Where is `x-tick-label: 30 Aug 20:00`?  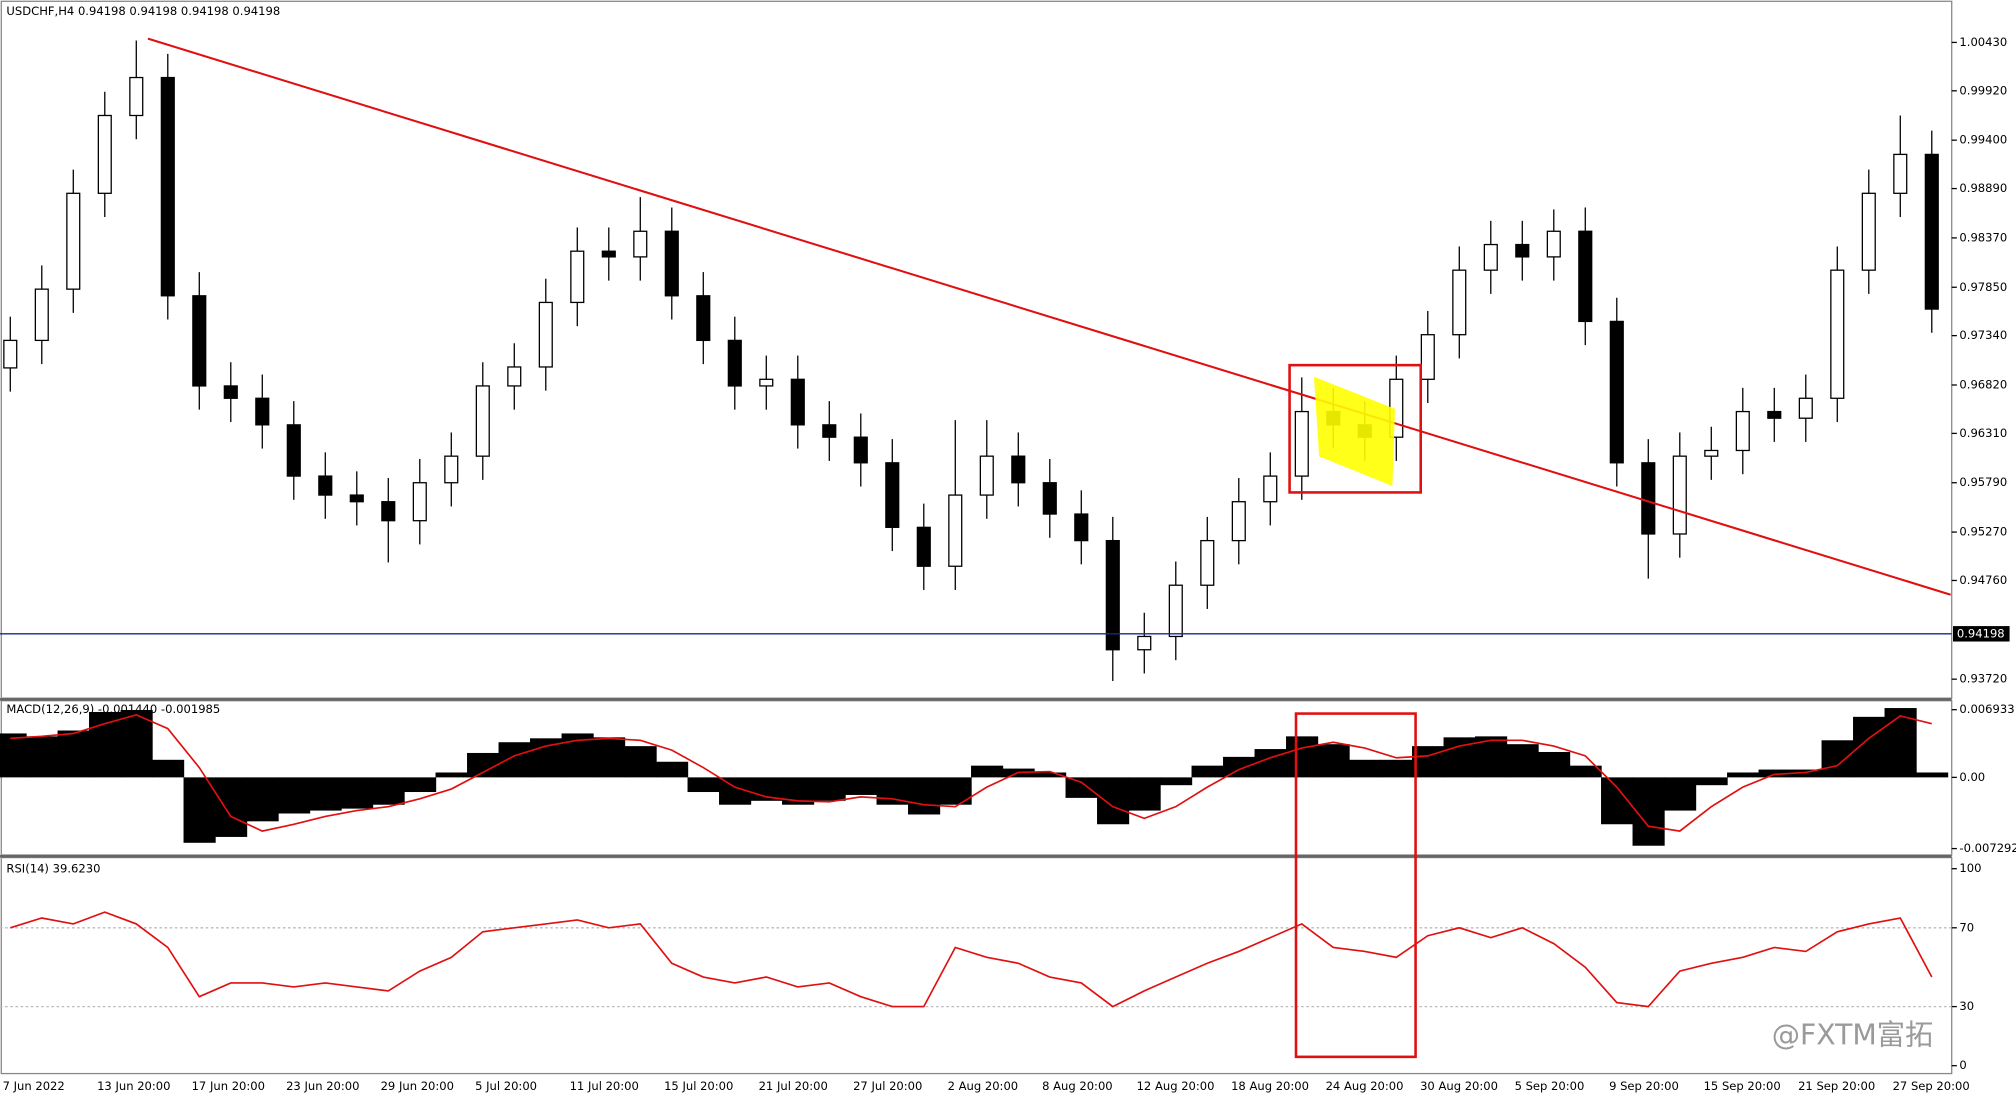
x-tick-label: 30 Aug 20:00 is located at coordinates (1459, 1086).